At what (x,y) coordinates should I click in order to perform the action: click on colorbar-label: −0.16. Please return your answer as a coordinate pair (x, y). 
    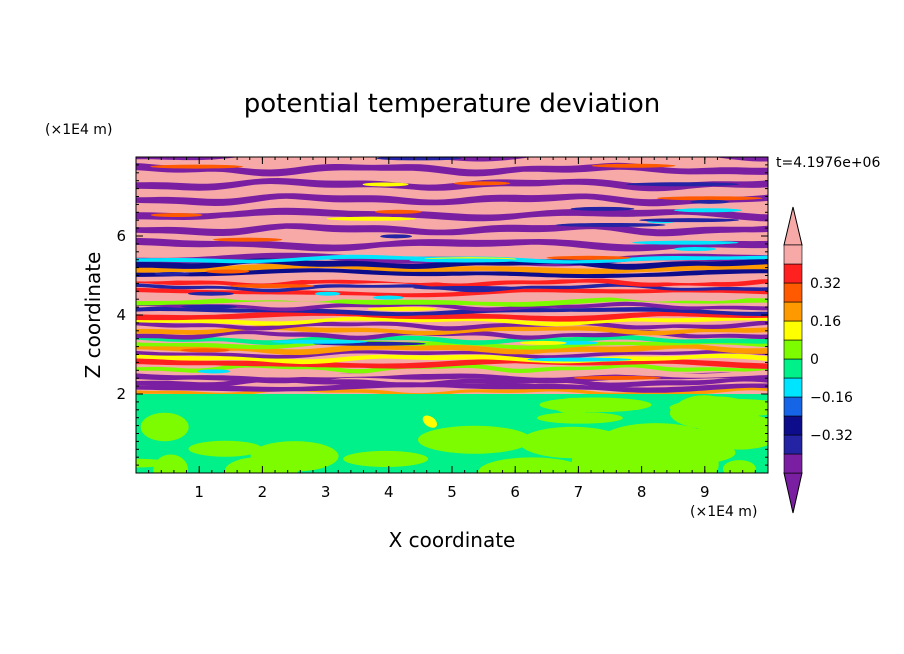
    Looking at the image, I should click on (831, 398).